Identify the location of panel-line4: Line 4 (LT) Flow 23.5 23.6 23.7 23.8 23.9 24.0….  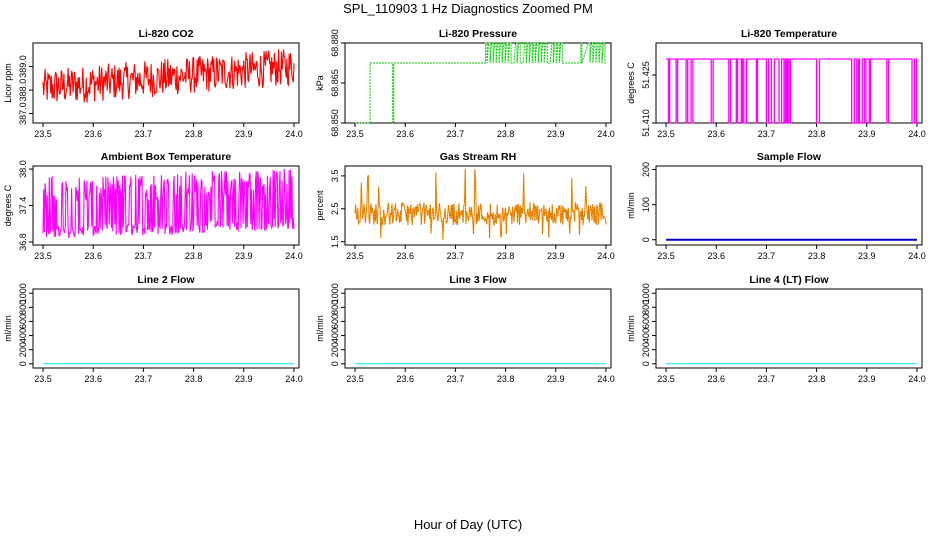
(776, 329).